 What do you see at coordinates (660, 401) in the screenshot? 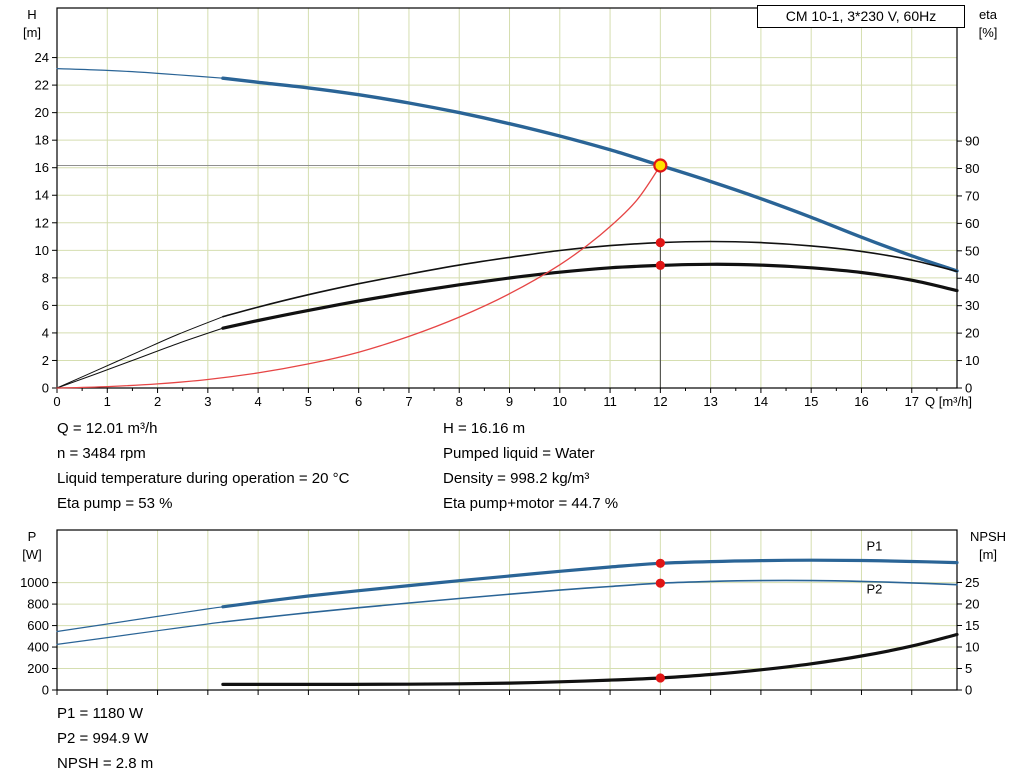
I see `x-tick-label: 12` at bounding box center [660, 401].